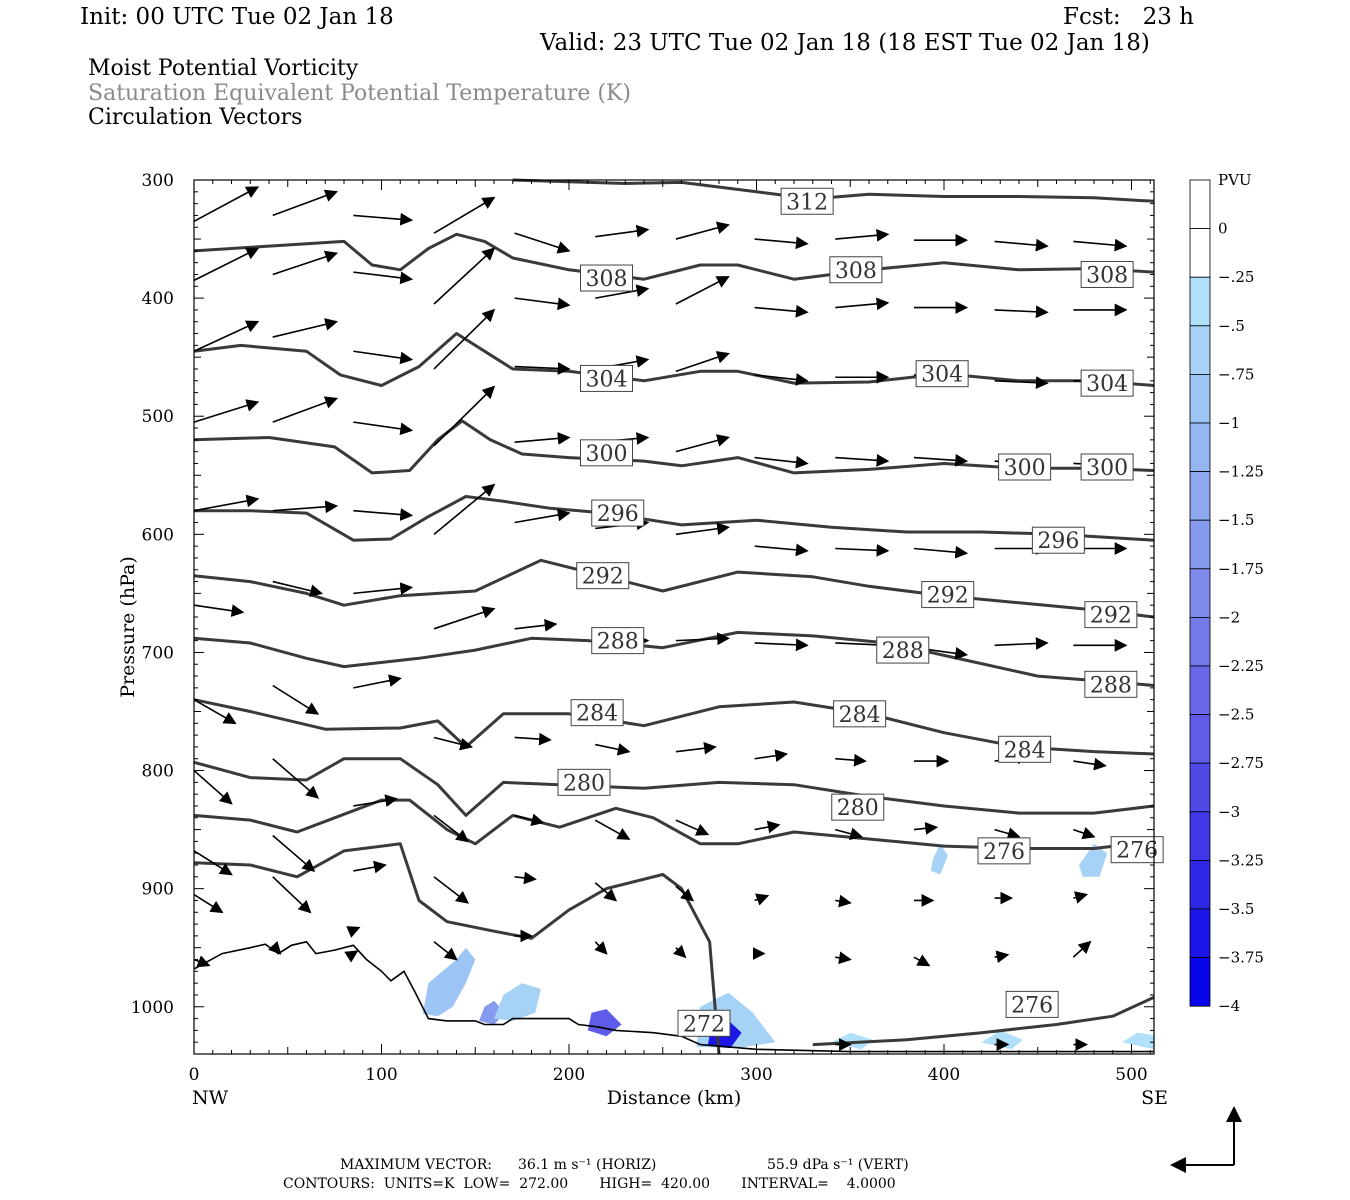  Describe the element at coordinates (416, 1165) in the screenshot. I see `max-vector-label: MAXIMUM VECTOR:` at that location.